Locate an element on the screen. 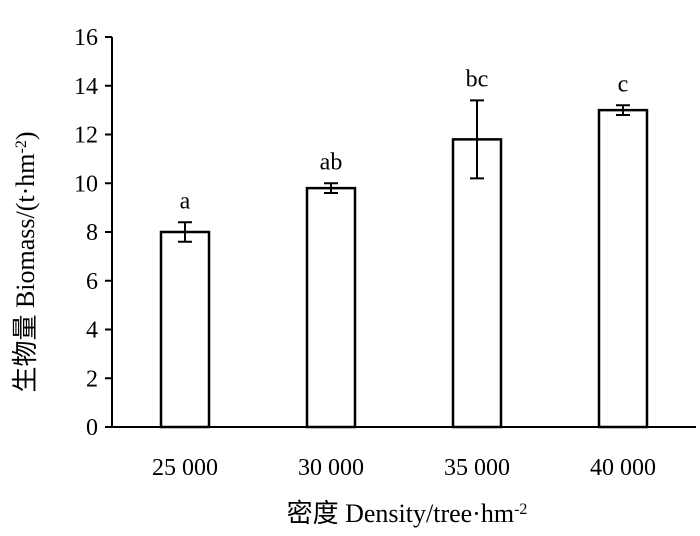 The height and width of the screenshot is (536, 700). x-axis-title-sup: -2 is located at coordinates (520, 509).